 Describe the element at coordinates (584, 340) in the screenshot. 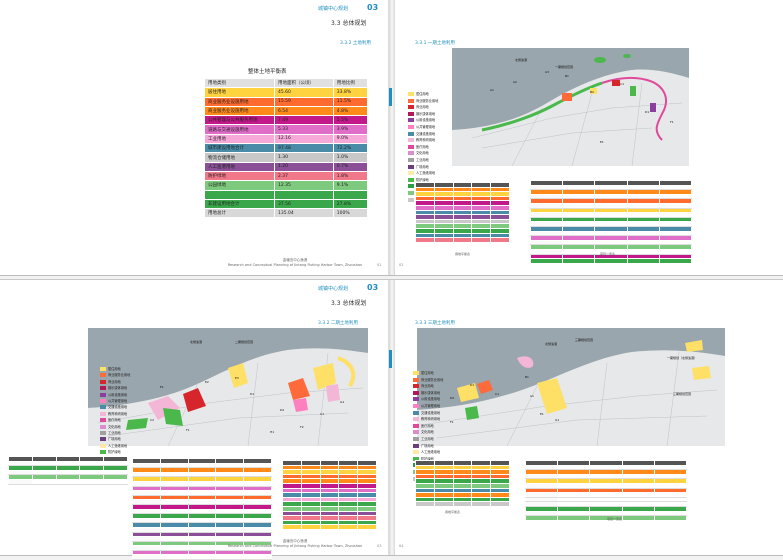

I see `map-label: 三期规划范围` at that location.